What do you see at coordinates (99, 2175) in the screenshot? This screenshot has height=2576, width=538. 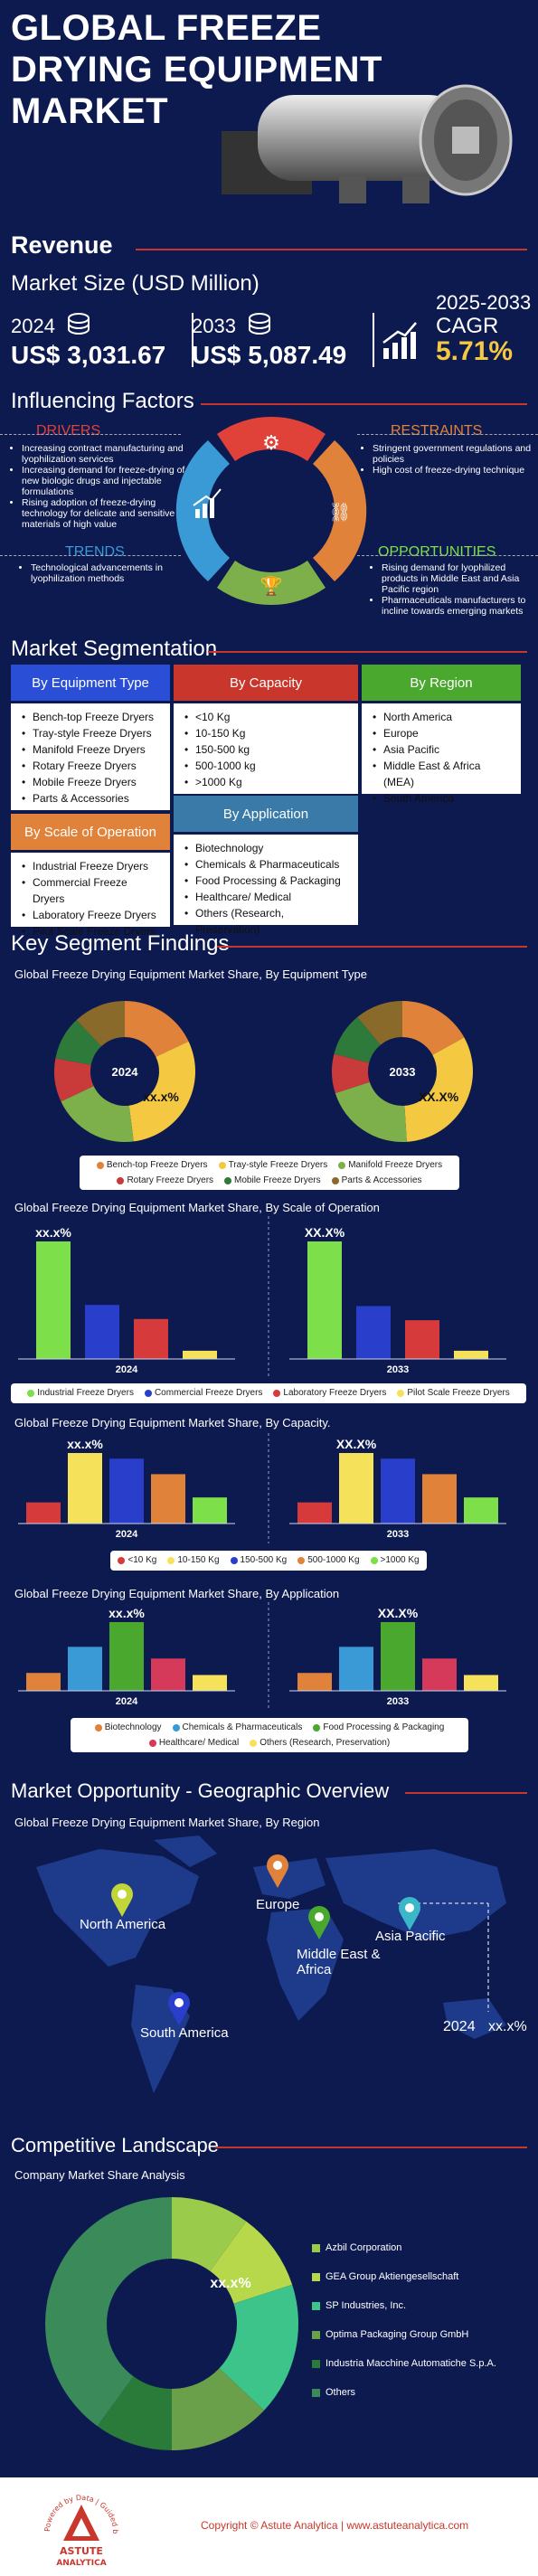 I see `company-share-chart-title: Company Market Share Analysis` at bounding box center [99, 2175].